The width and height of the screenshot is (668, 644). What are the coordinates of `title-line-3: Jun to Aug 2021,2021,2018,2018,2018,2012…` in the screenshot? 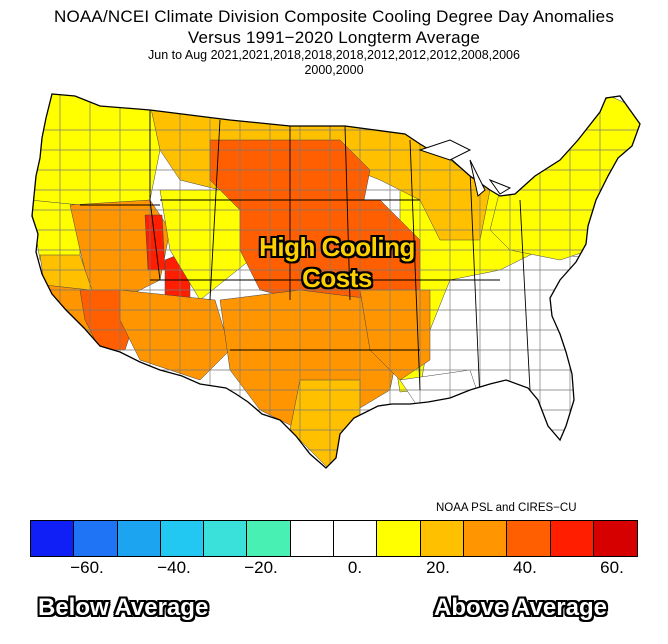 It's located at (334, 55).